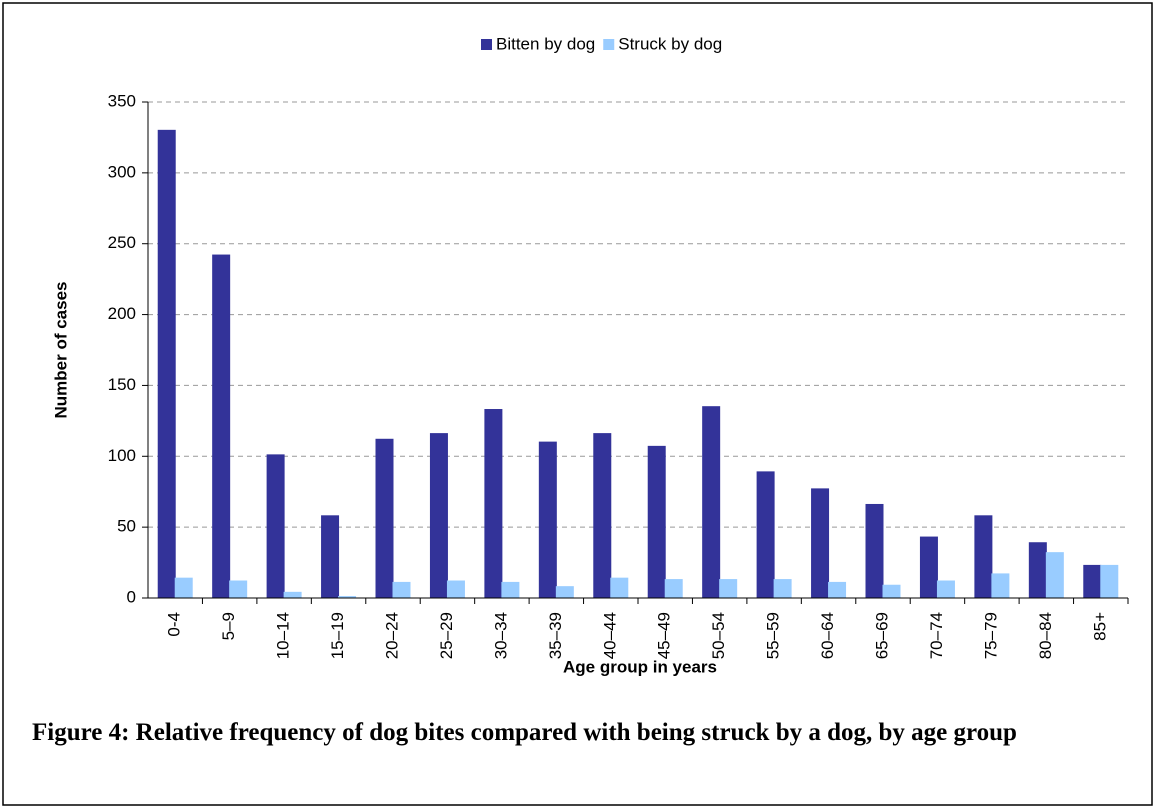 This screenshot has height=810, width=1156. What do you see at coordinates (131, 596) in the screenshot?
I see `y-tick-label: 0` at bounding box center [131, 596].